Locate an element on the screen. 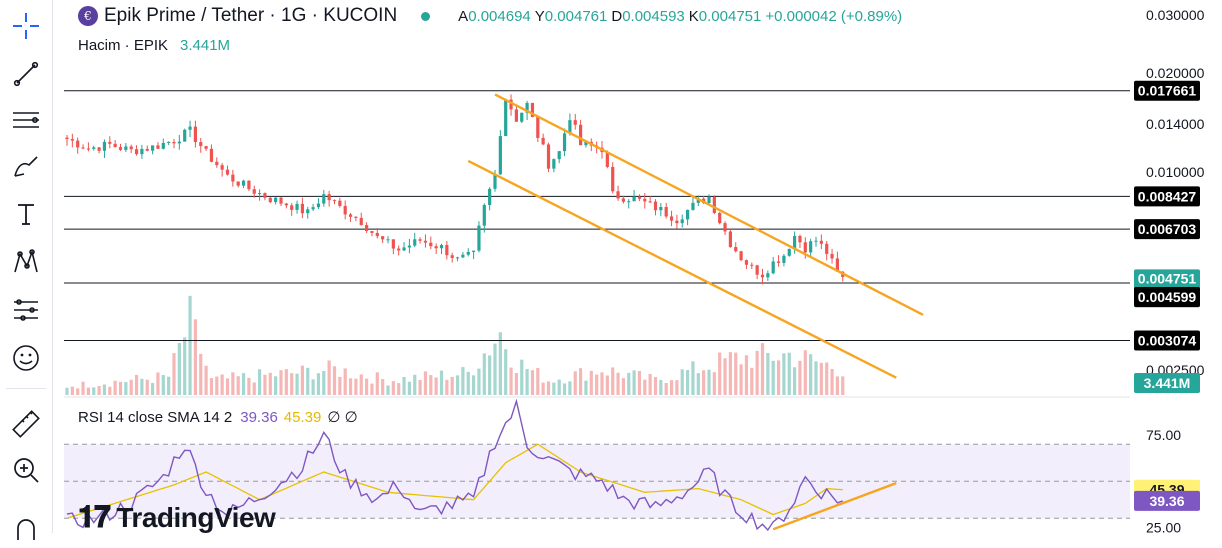  rsi-value-tag: 39.36 is located at coordinates (1167, 500).